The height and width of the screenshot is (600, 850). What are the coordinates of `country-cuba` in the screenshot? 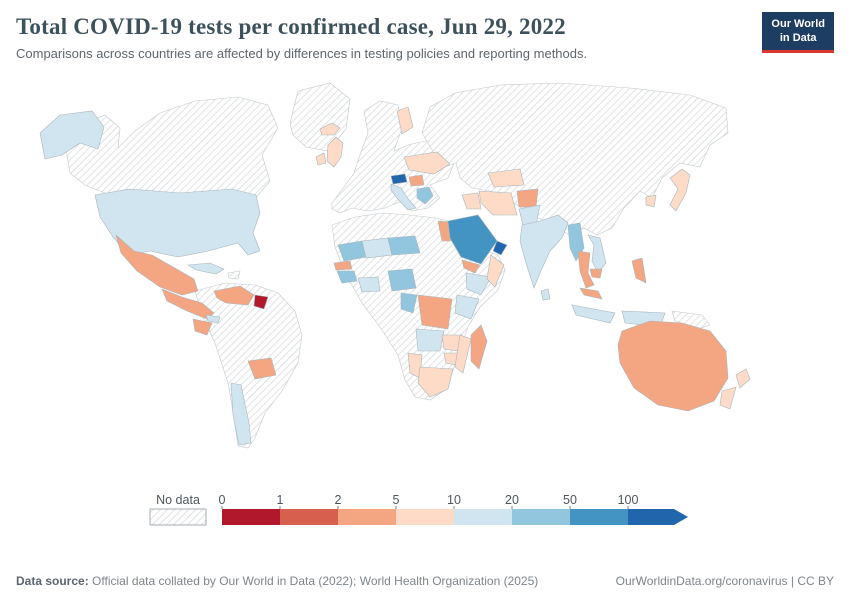 It's located at (206, 268).